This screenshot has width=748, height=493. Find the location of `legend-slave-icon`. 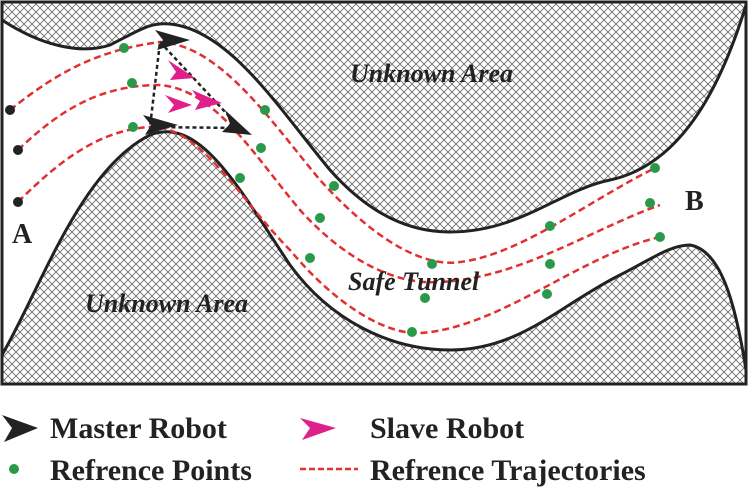

legend-slave-icon is located at coordinates (318, 429).